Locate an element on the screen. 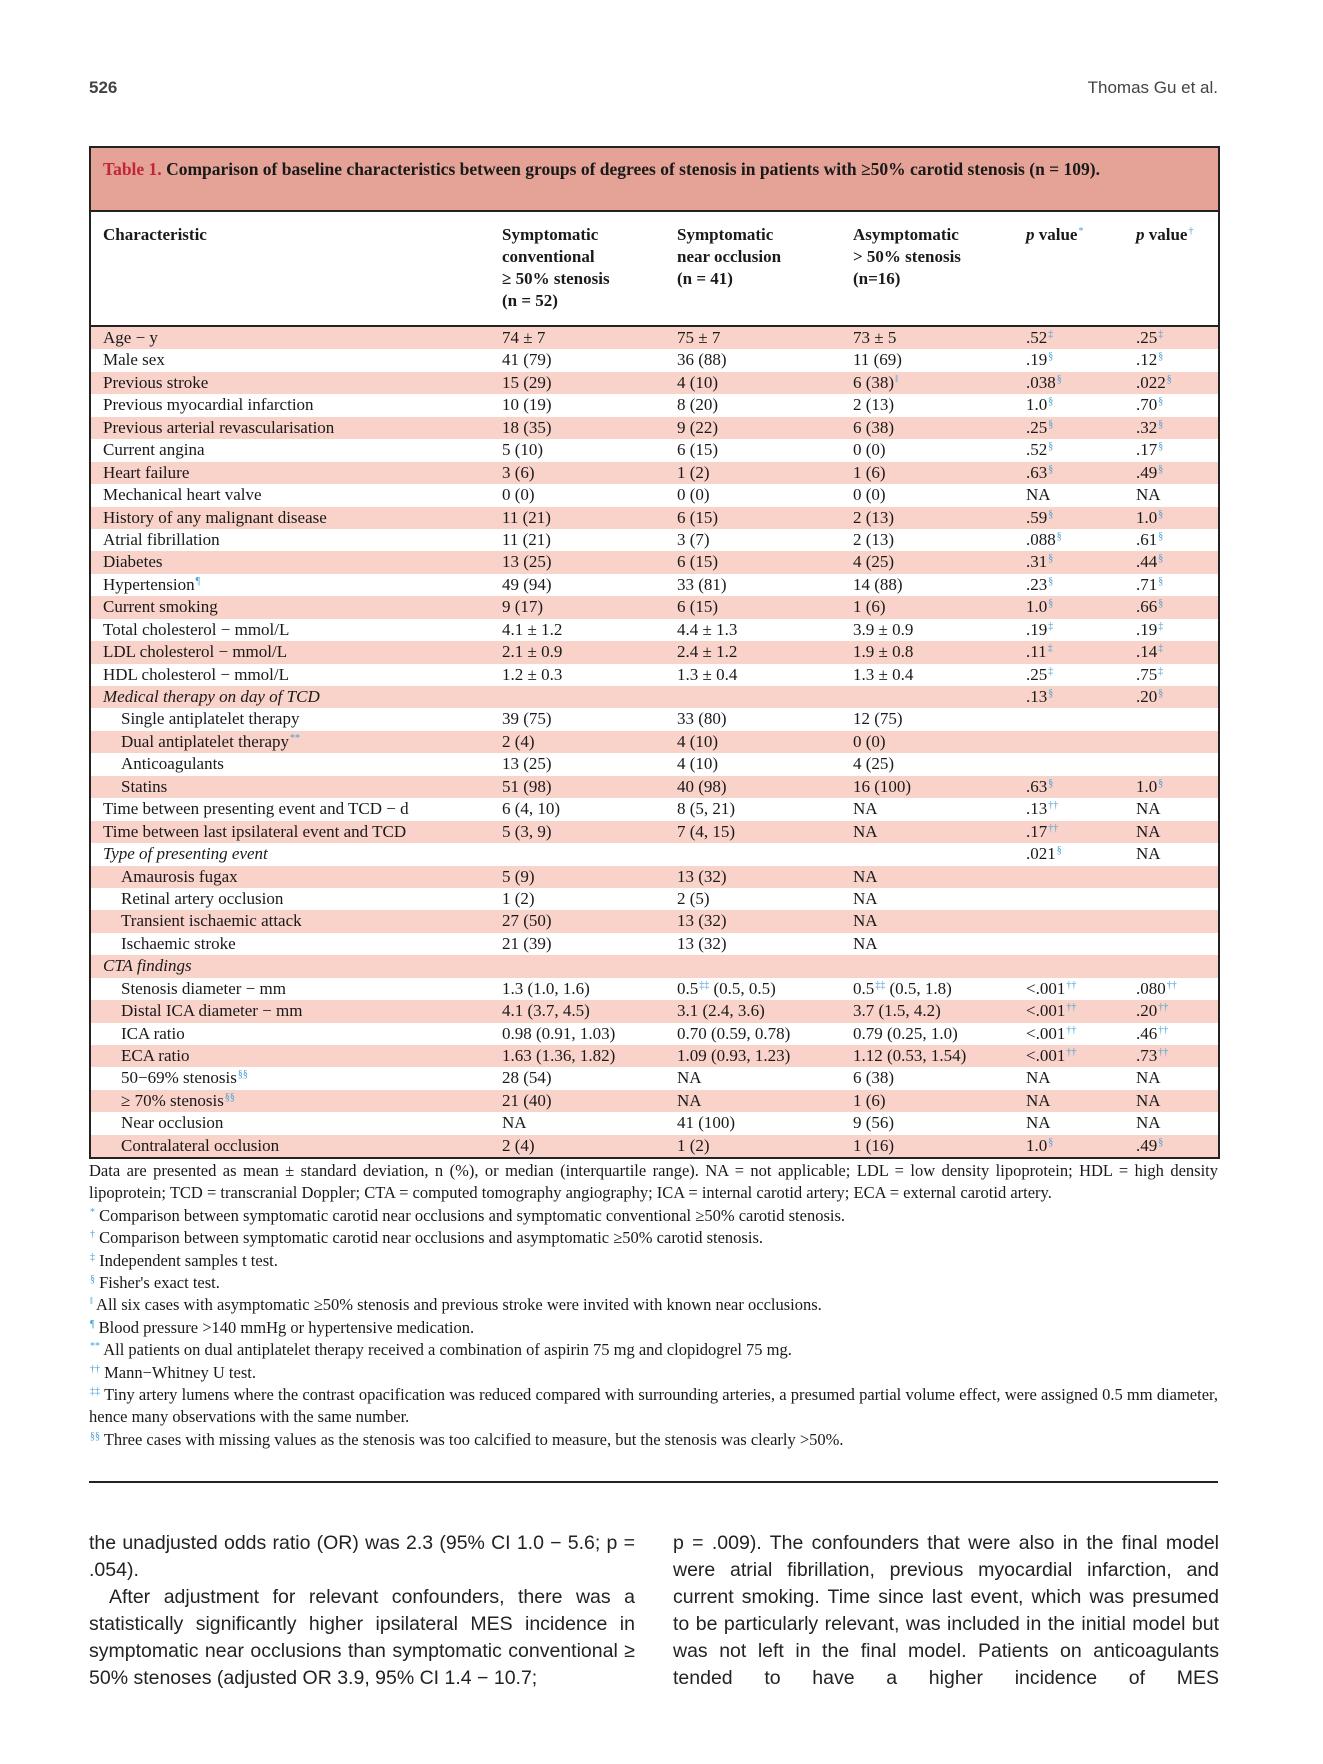 Image resolution: width=1323 pixels, height=1764 pixels. cell-value: 0.98 (0.91, 1.03) is located at coordinates (559, 1033).